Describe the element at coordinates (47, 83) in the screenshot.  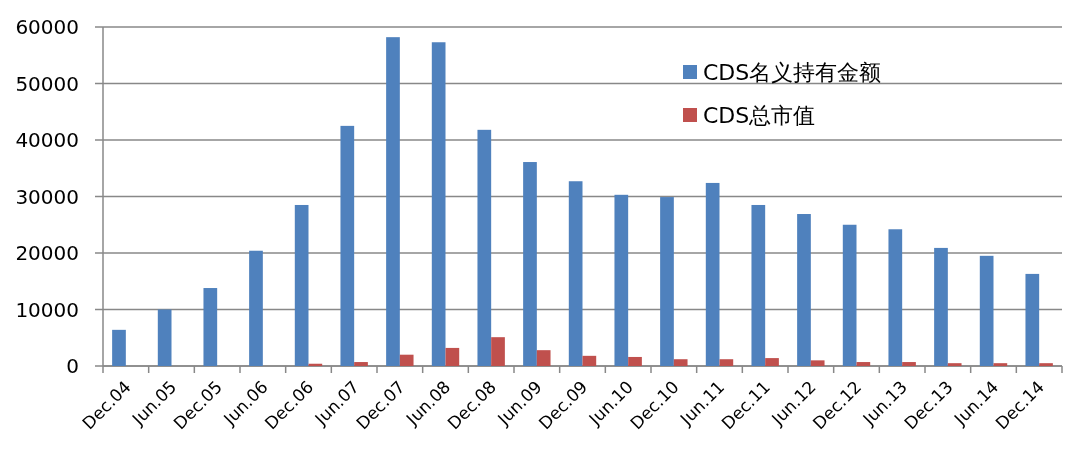
I see `y-tick-label: 50000` at that location.